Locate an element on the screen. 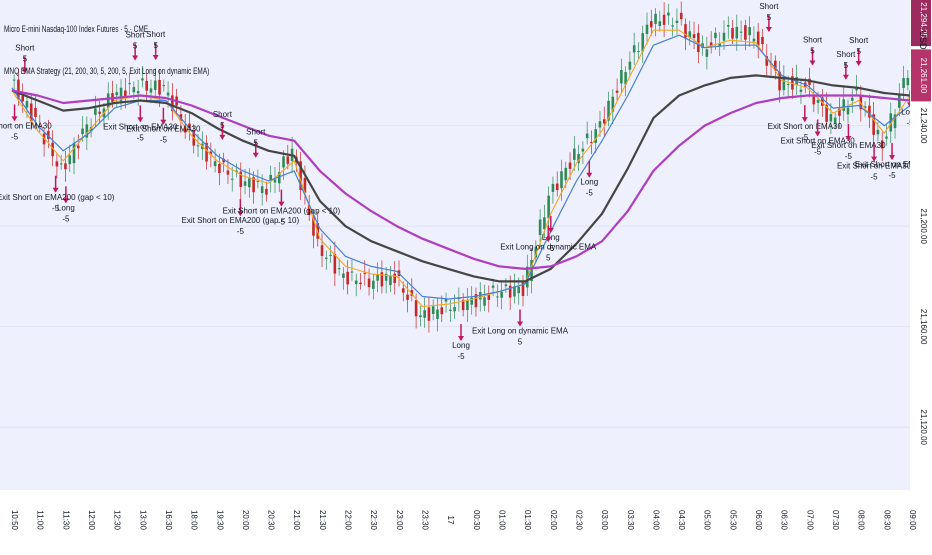 Image resolution: width=932 pixels, height=555 pixels. x-tick-label: 22:30 is located at coordinates (373, 520).